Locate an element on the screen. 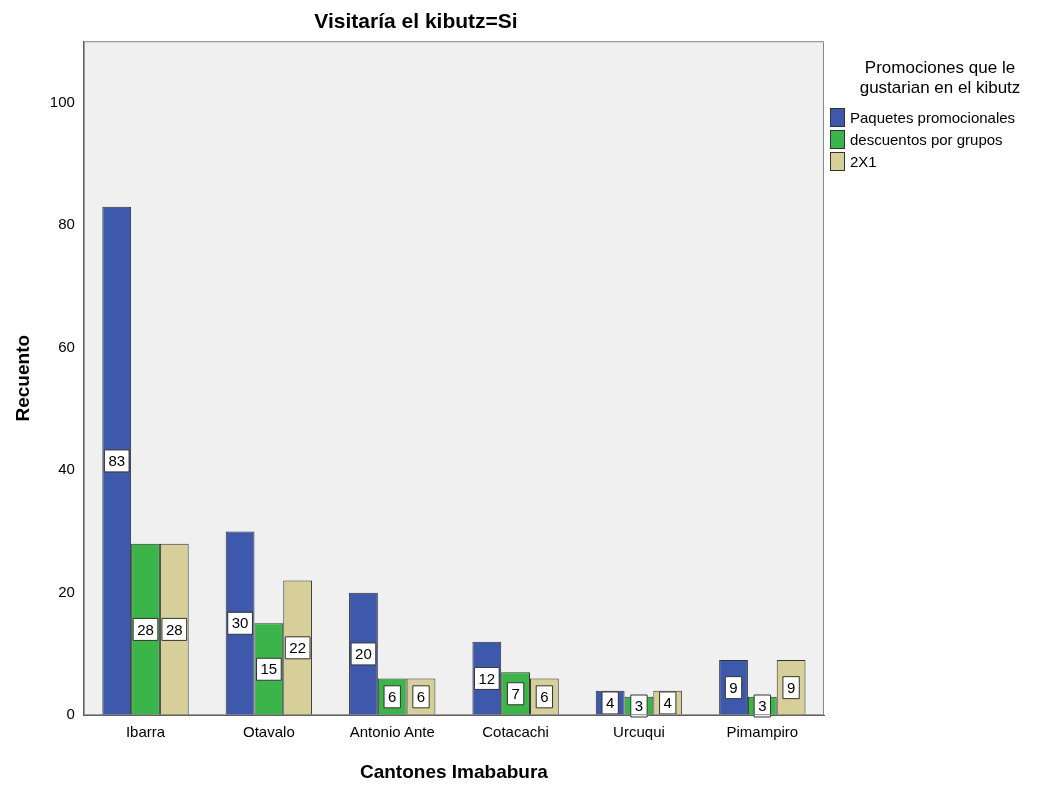  legend-title: Promociones que le gustarian en el kibutz is located at coordinates (940, 78).